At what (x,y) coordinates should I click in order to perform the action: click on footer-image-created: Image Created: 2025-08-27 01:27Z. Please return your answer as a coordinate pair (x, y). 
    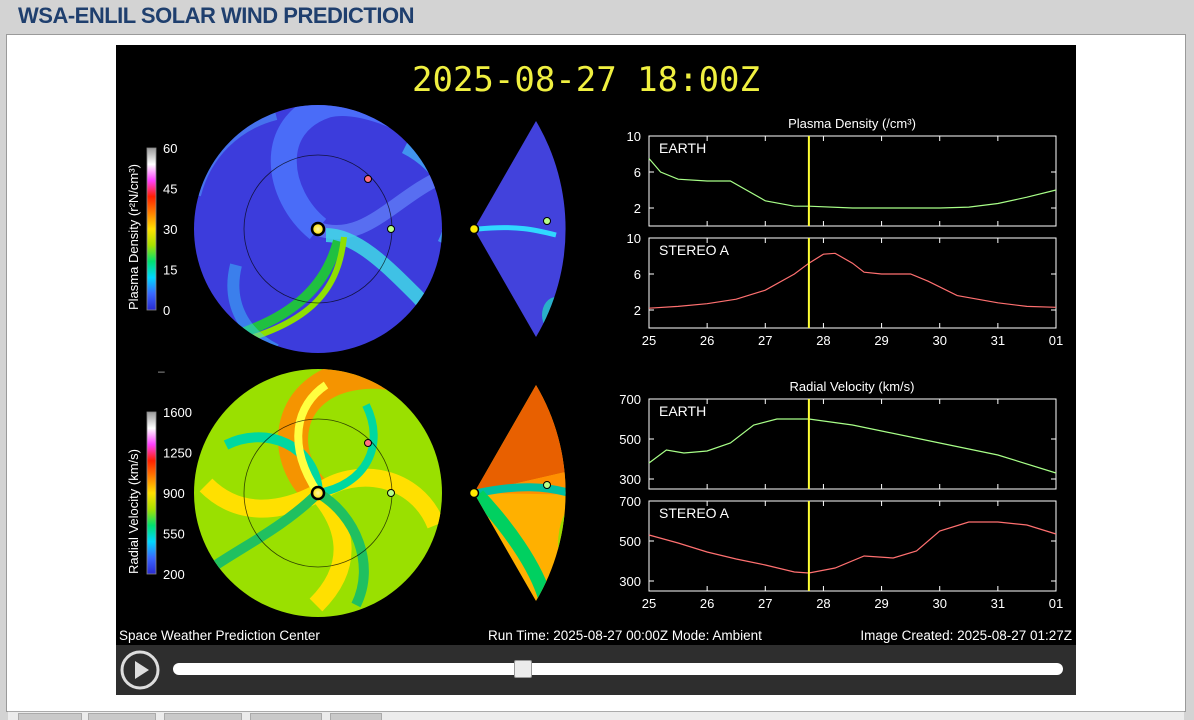
    Looking at the image, I should click on (966, 635).